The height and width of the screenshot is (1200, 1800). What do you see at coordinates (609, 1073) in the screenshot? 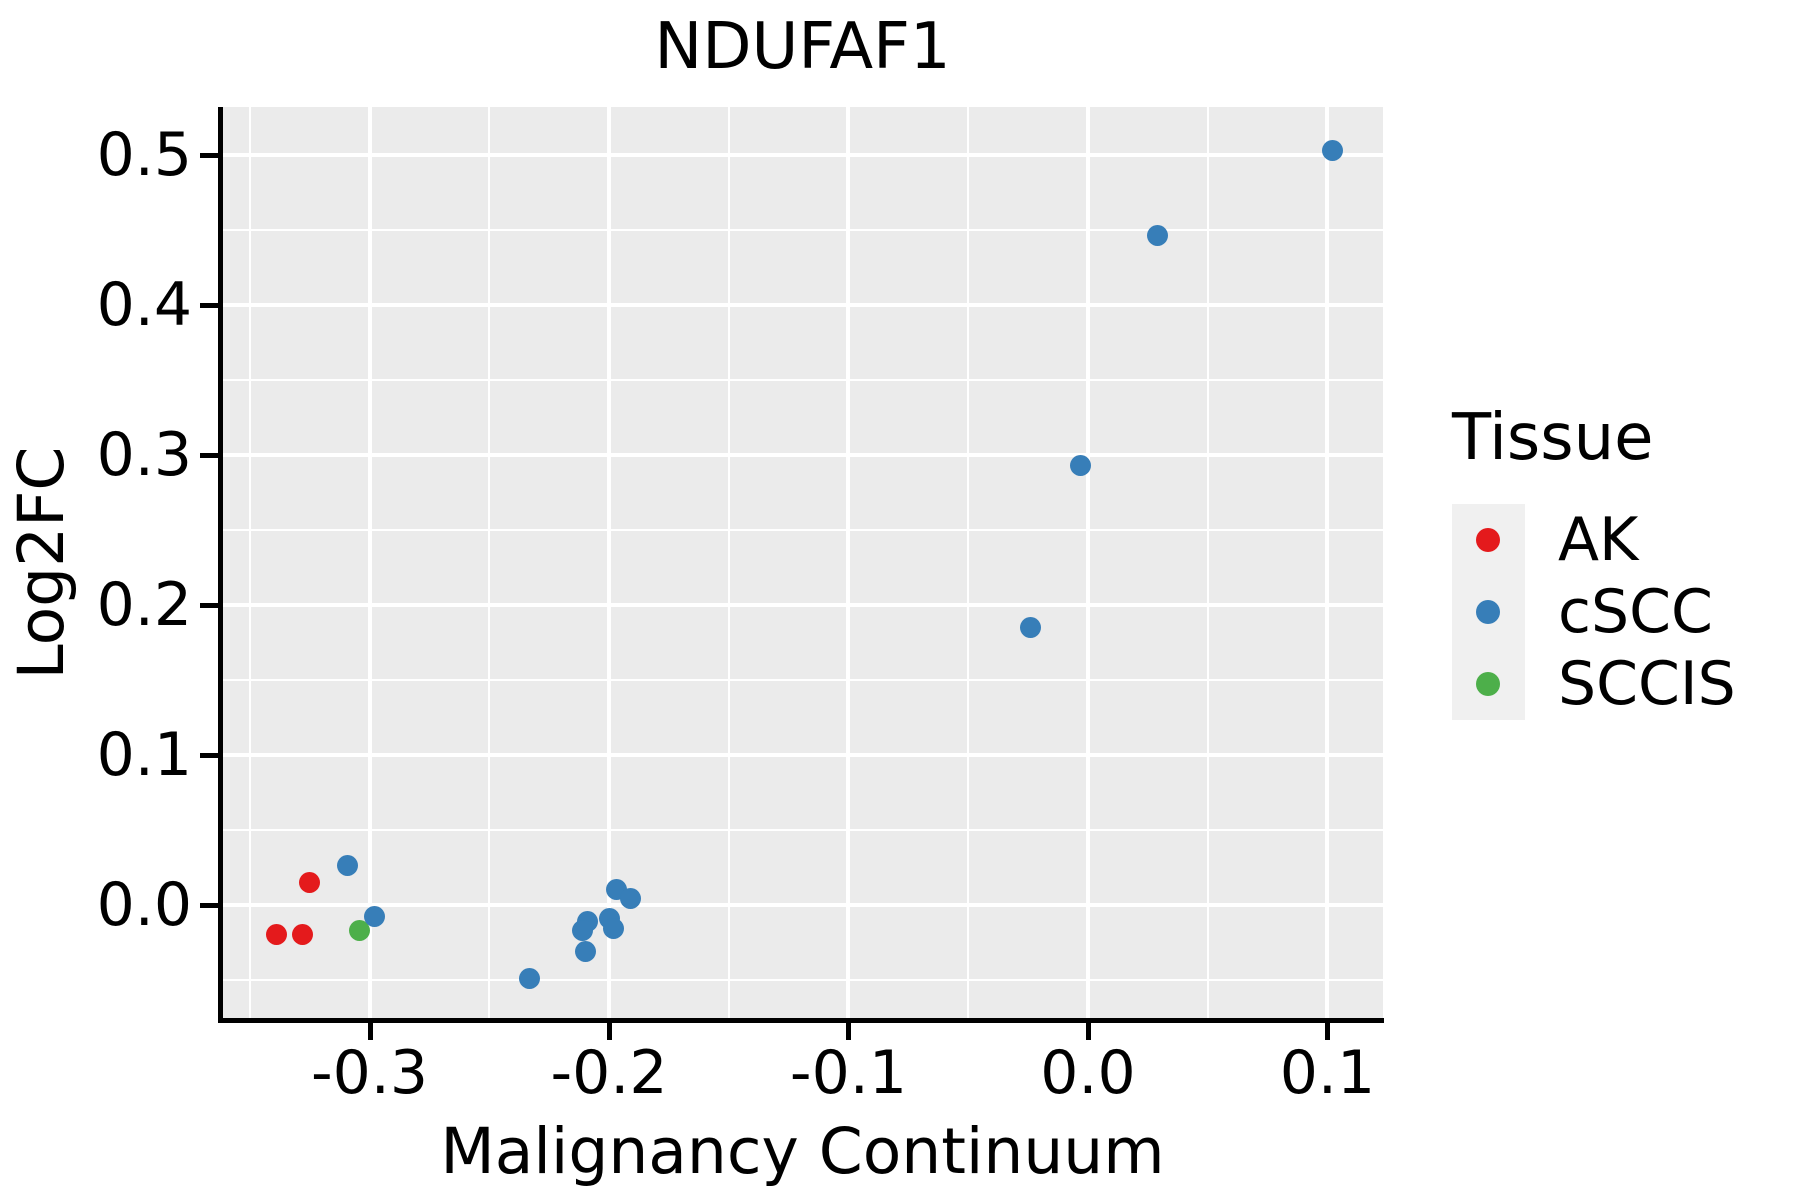
I see `x-tick-label: -0.2` at bounding box center [609, 1073].